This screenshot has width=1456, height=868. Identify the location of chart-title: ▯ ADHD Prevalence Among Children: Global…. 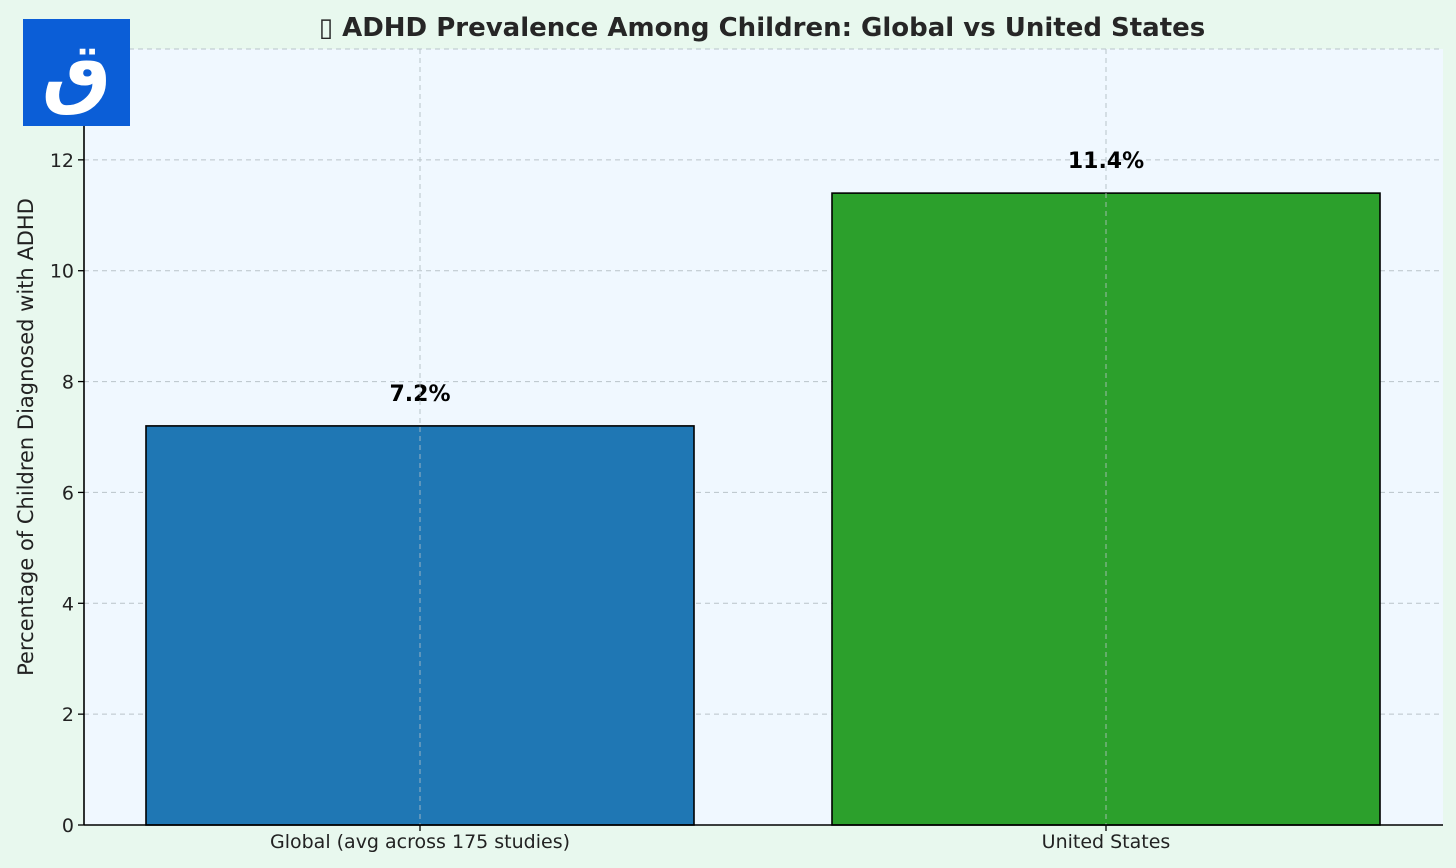
(762, 28).